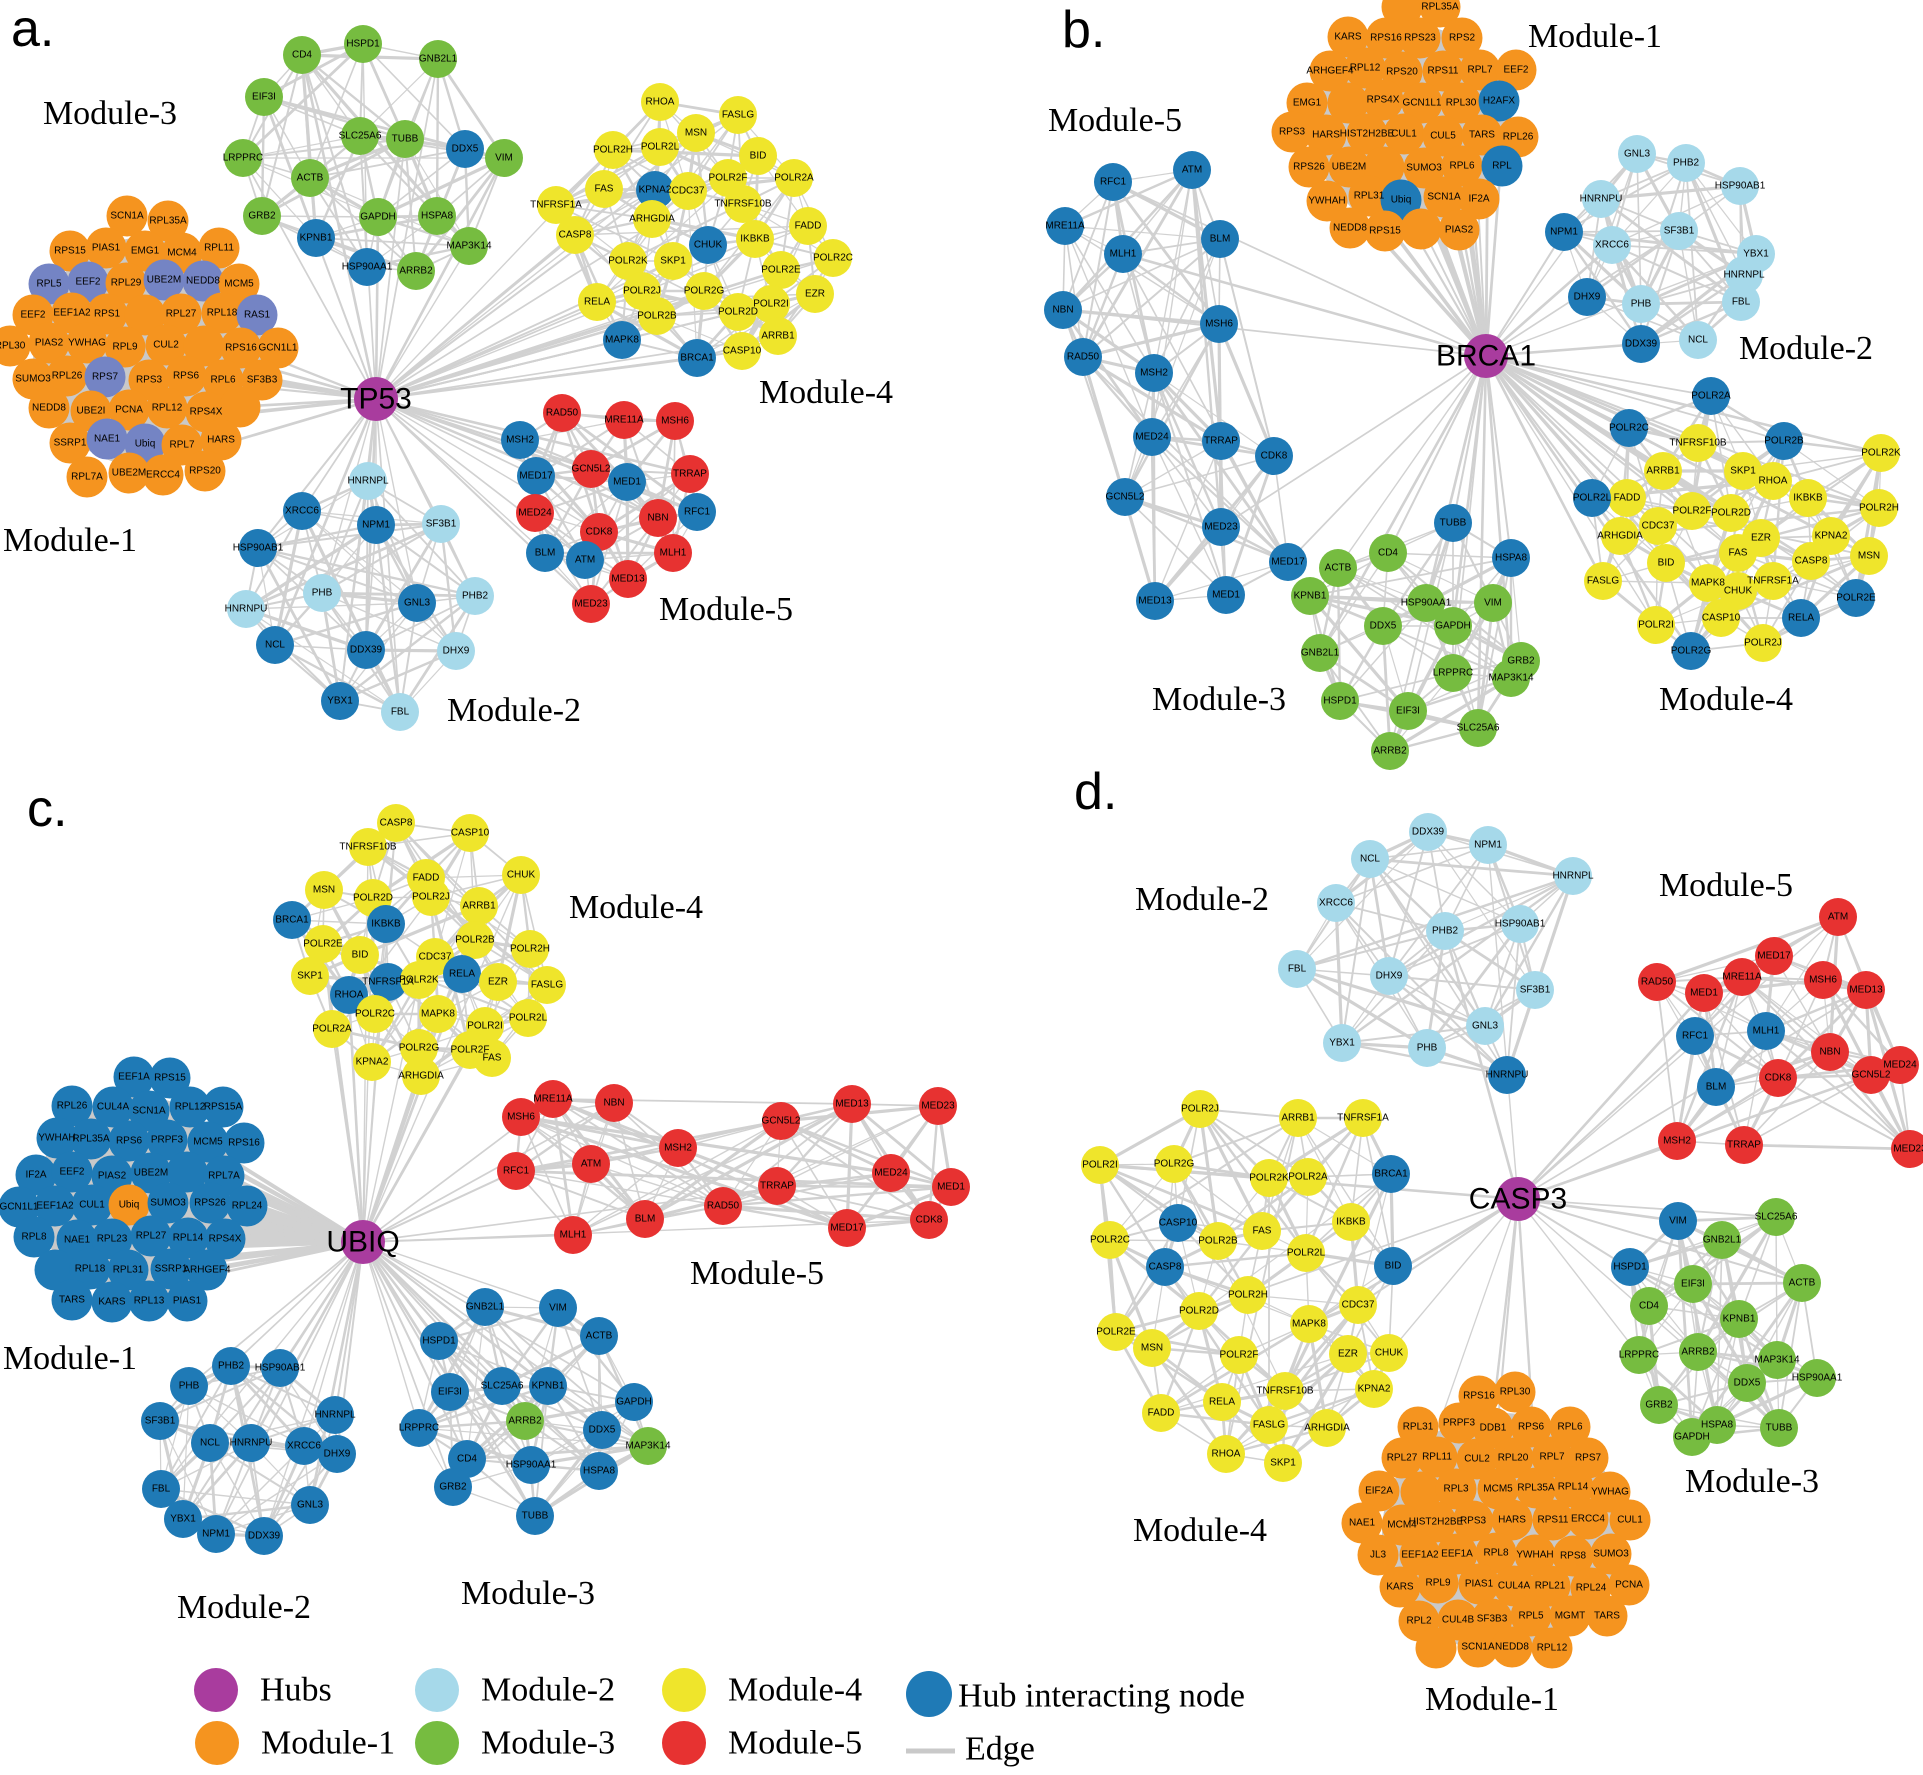 The height and width of the screenshot is (1775, 1923). Describe the element at coordinates (696, 133) in the screenshot. I see `svg-text: MSN` at that location.